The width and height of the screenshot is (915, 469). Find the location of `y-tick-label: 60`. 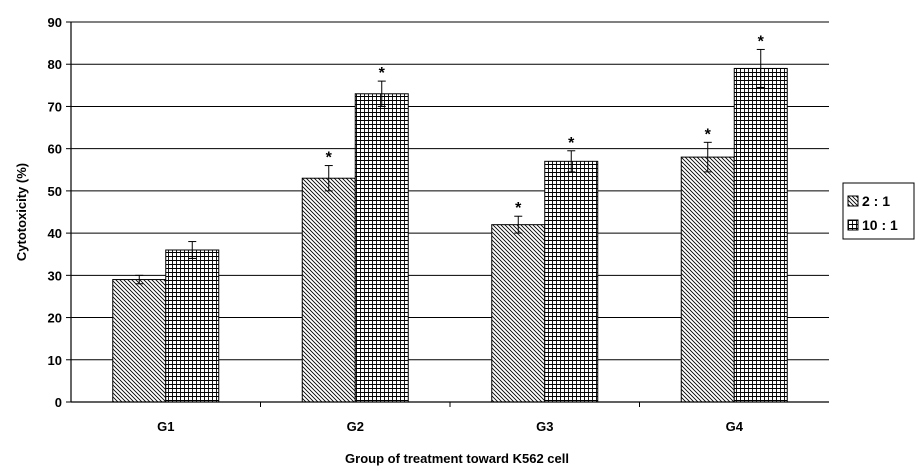

y-tick-label: 60 is located at coordinates (55, 149).